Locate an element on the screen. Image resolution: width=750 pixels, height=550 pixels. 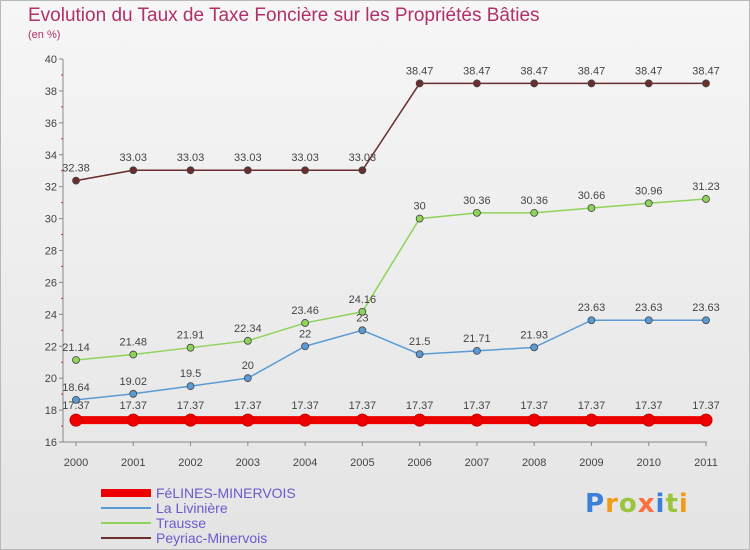
proxiti-logo: Proxiti is located at coordinates (637, 504).